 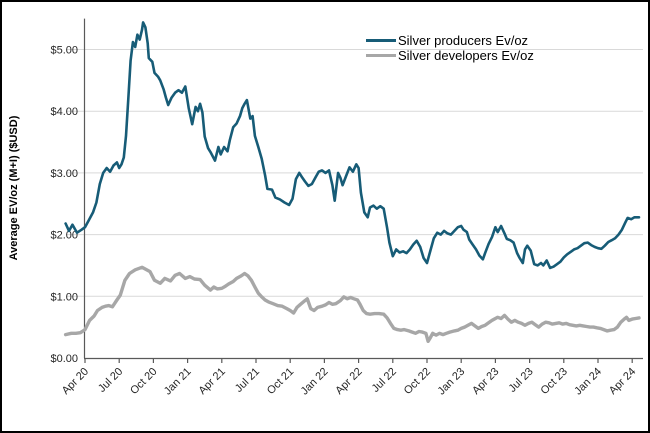 I want to click on x-tick-label: Apr 20, so click(x=75, y=381).